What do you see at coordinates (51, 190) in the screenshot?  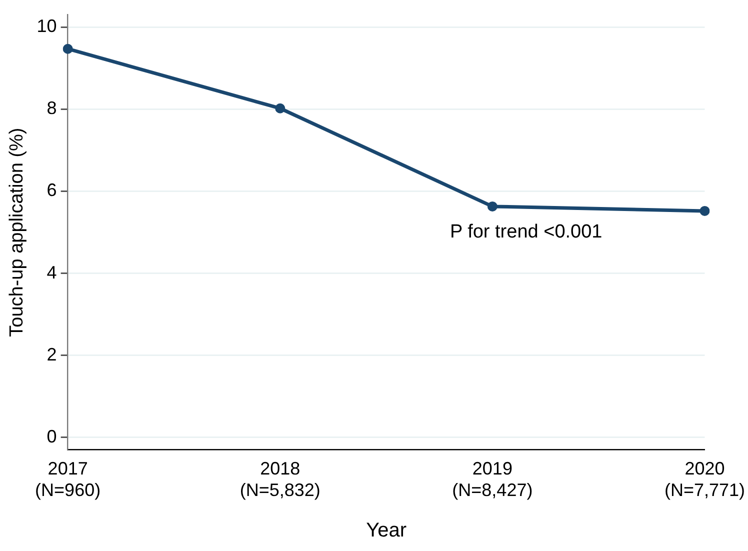 I see `y-tick-label: 6` at bounding box center [51, 190].